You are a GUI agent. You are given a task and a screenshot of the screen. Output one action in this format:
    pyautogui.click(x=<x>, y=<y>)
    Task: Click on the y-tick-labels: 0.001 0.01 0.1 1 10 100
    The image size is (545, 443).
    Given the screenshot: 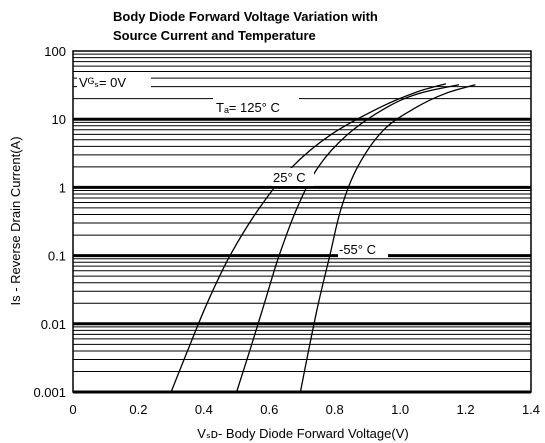 What is the action you would take?
    pyautogui.click(x=49, y=222)
    